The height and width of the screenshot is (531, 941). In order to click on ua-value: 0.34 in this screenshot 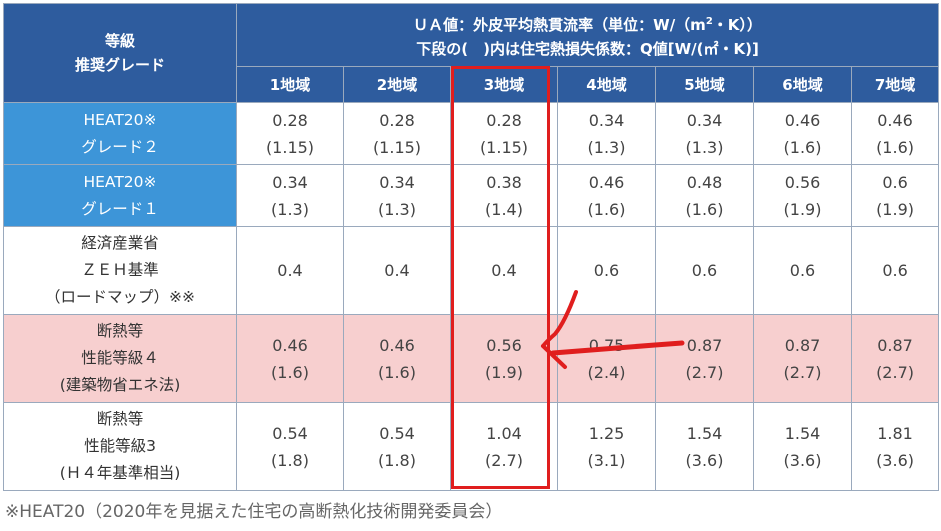, I will do `click(704, 120)`.